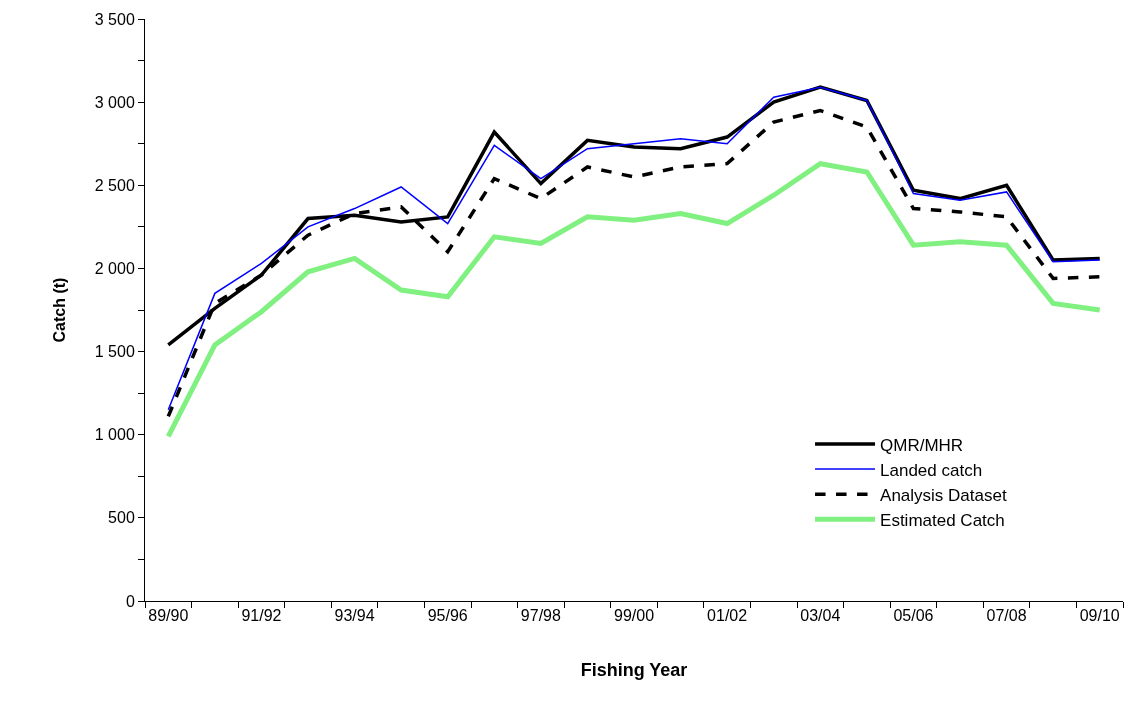 Image resolution: width=1133 pixels, height=707 pixels. Describe the element at coordinates (931, 470) in the screenshot. I see `legend-label: Landed catch` at that location.